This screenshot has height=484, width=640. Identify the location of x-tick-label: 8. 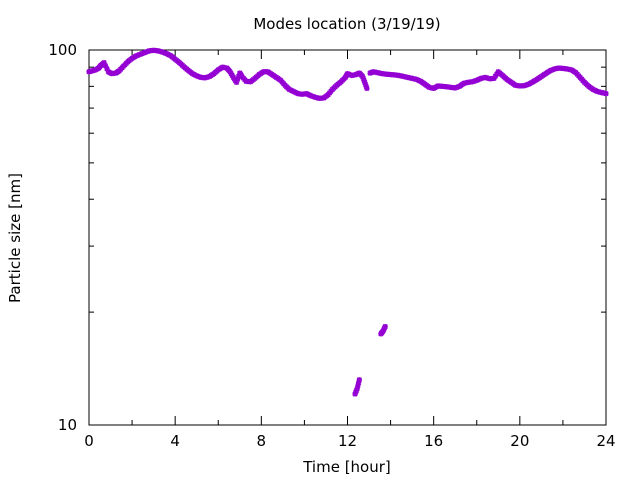
(262, 441).